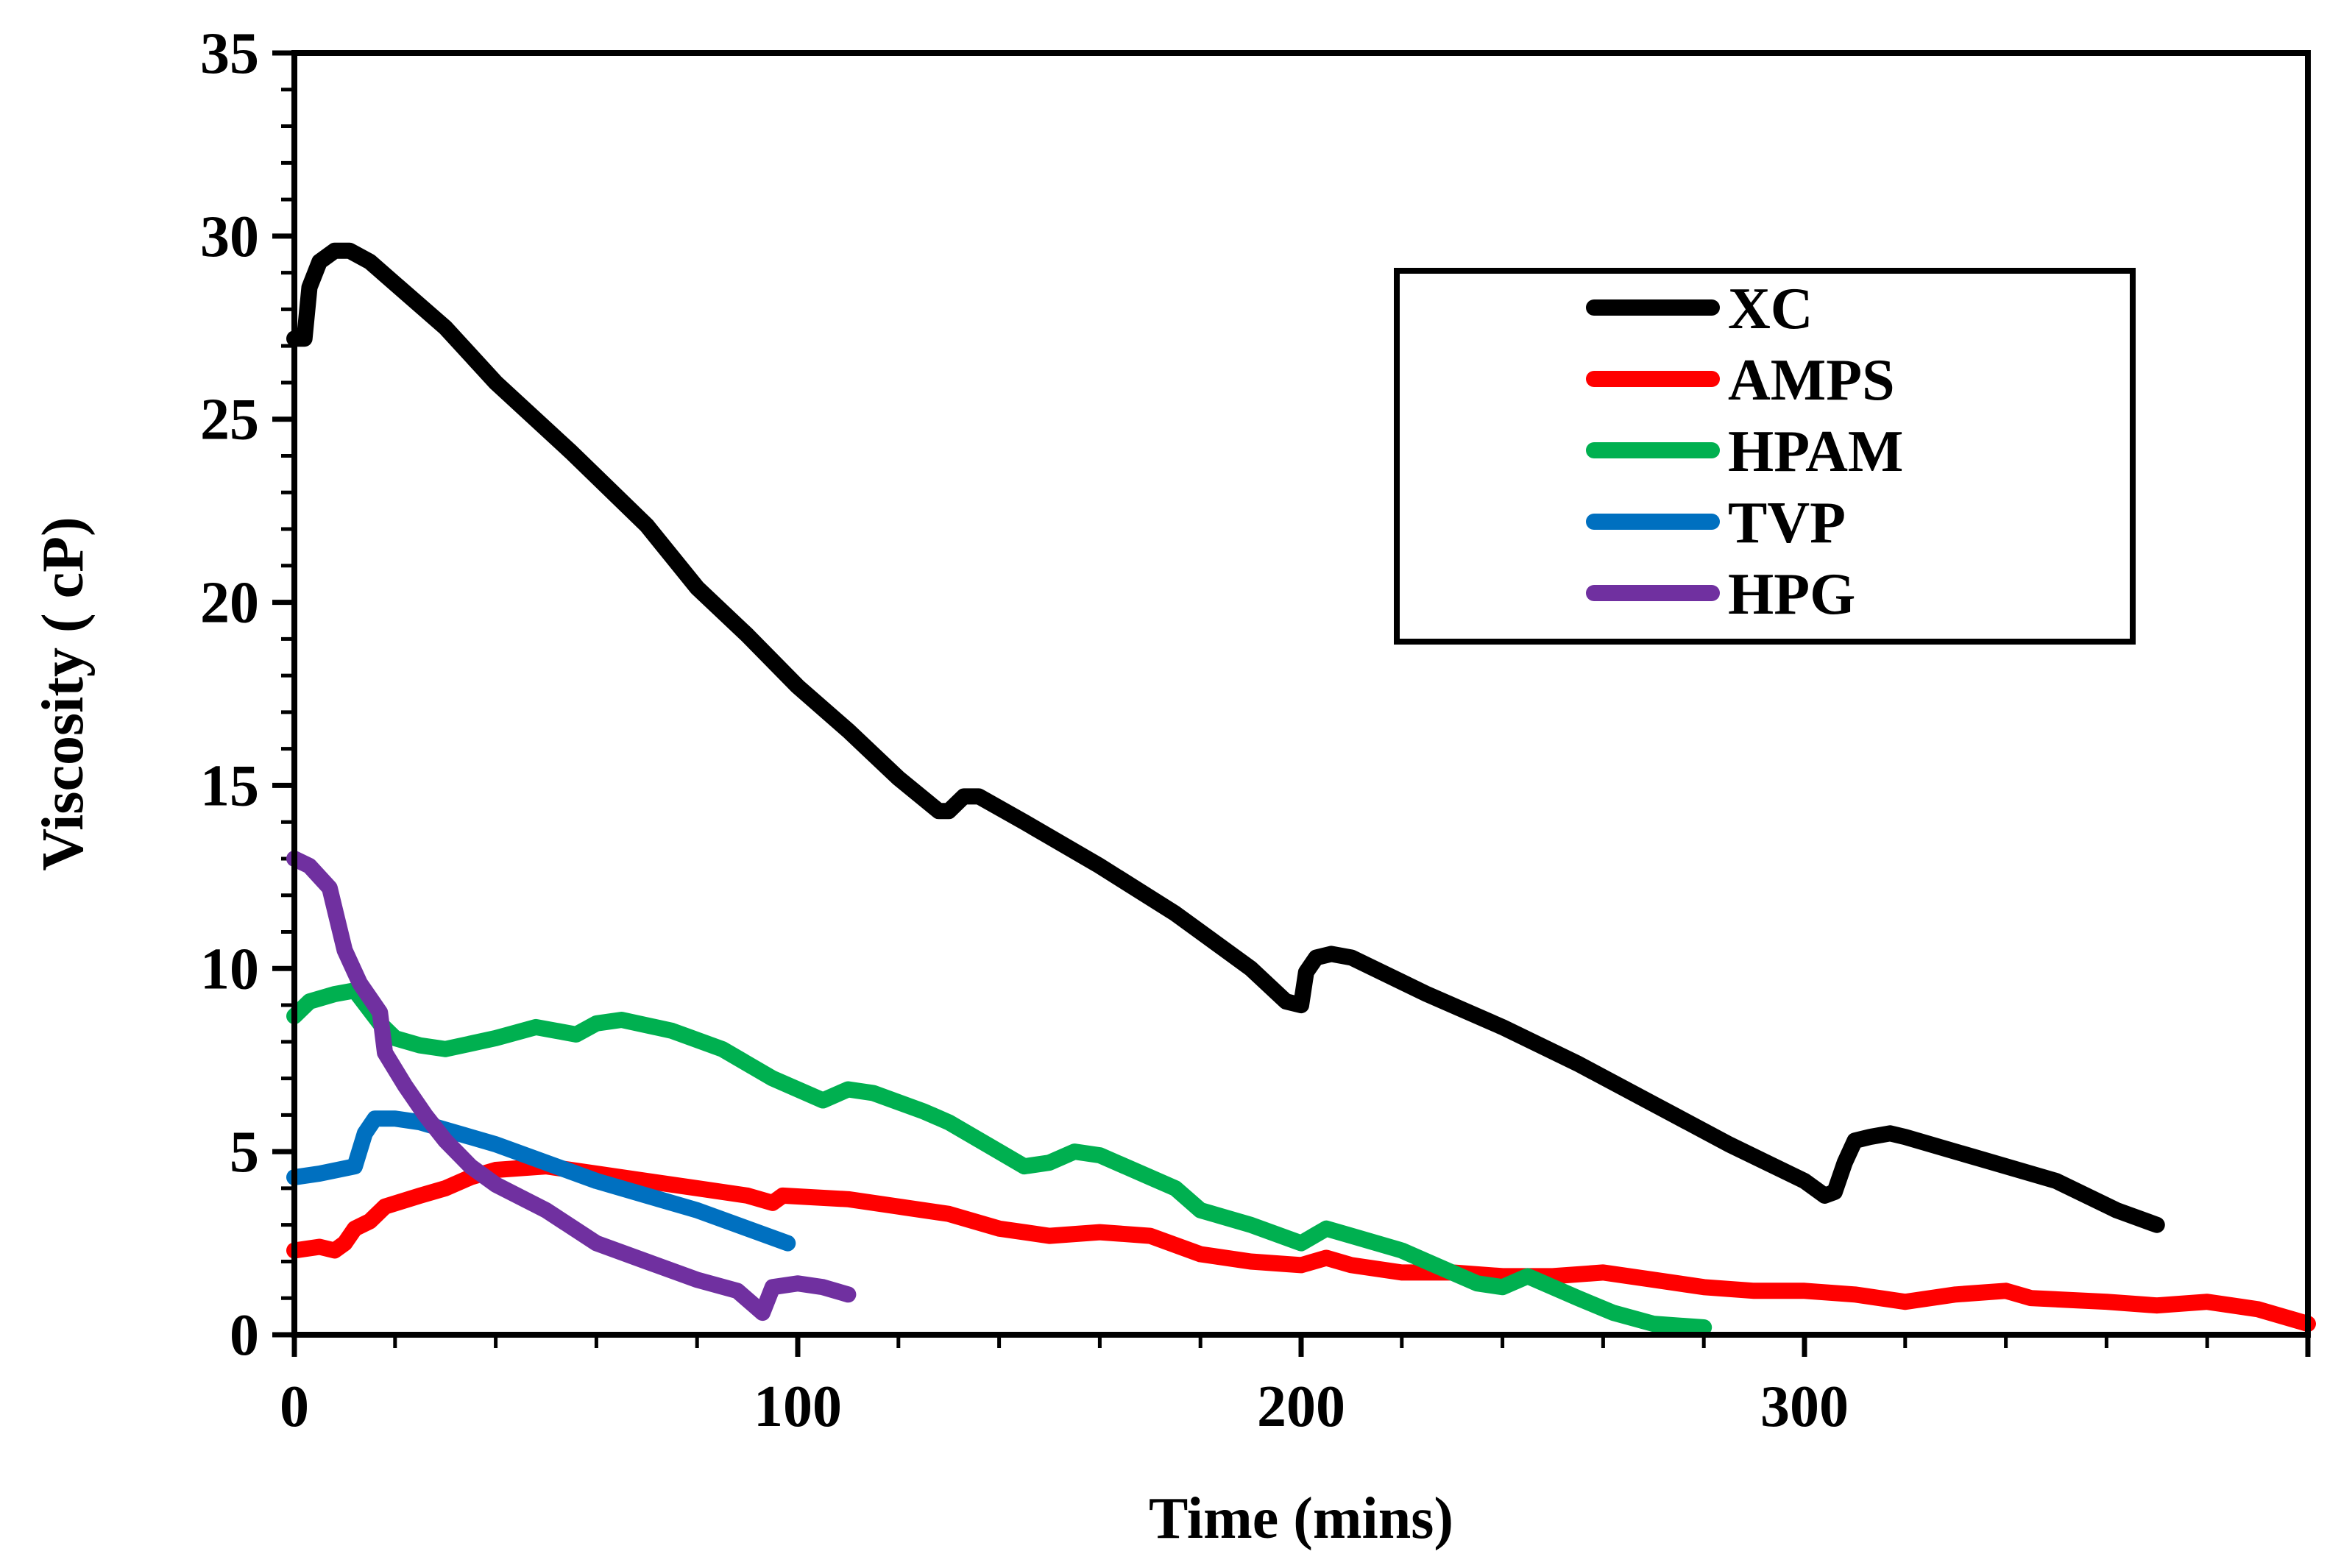  What do you see at coordinates (230, 237) in the screenshot?
I see `y-tick-label: 30` at bounding box center [230, 237].